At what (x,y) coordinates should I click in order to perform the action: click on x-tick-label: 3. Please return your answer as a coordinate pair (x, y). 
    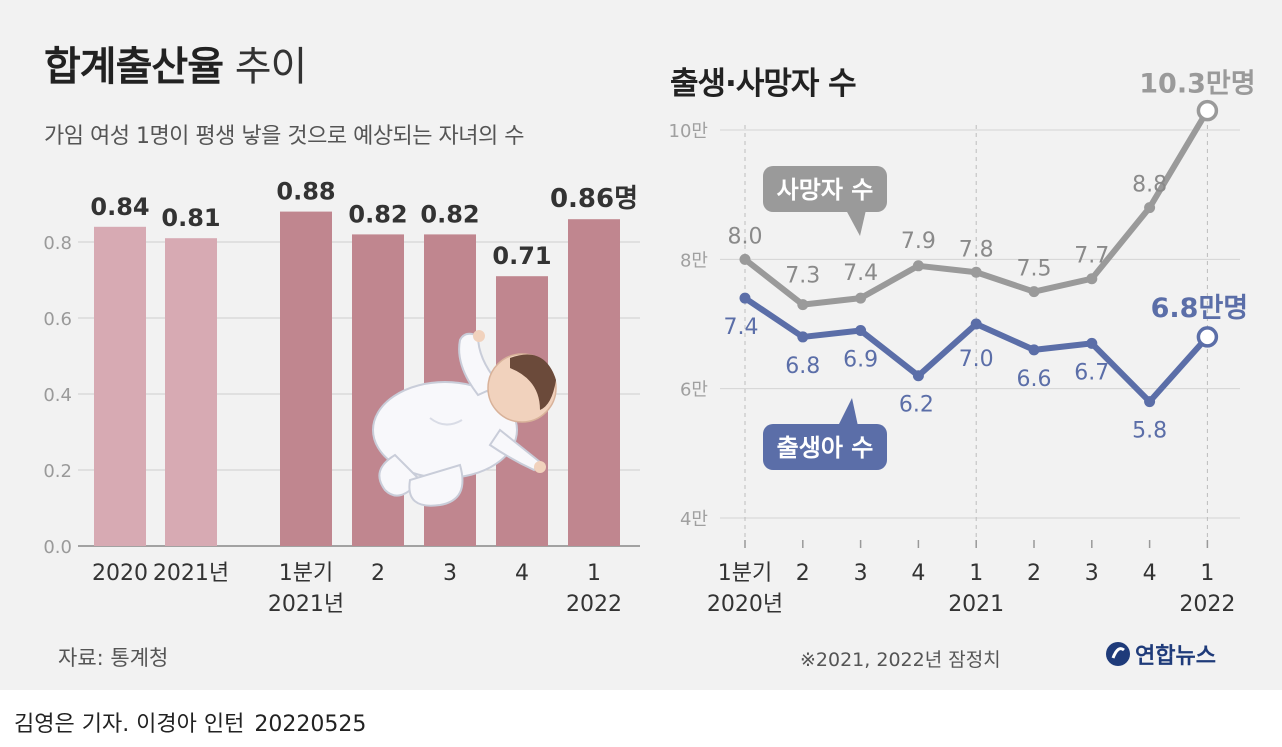
    Looking at the image, I should click on (450, 573).